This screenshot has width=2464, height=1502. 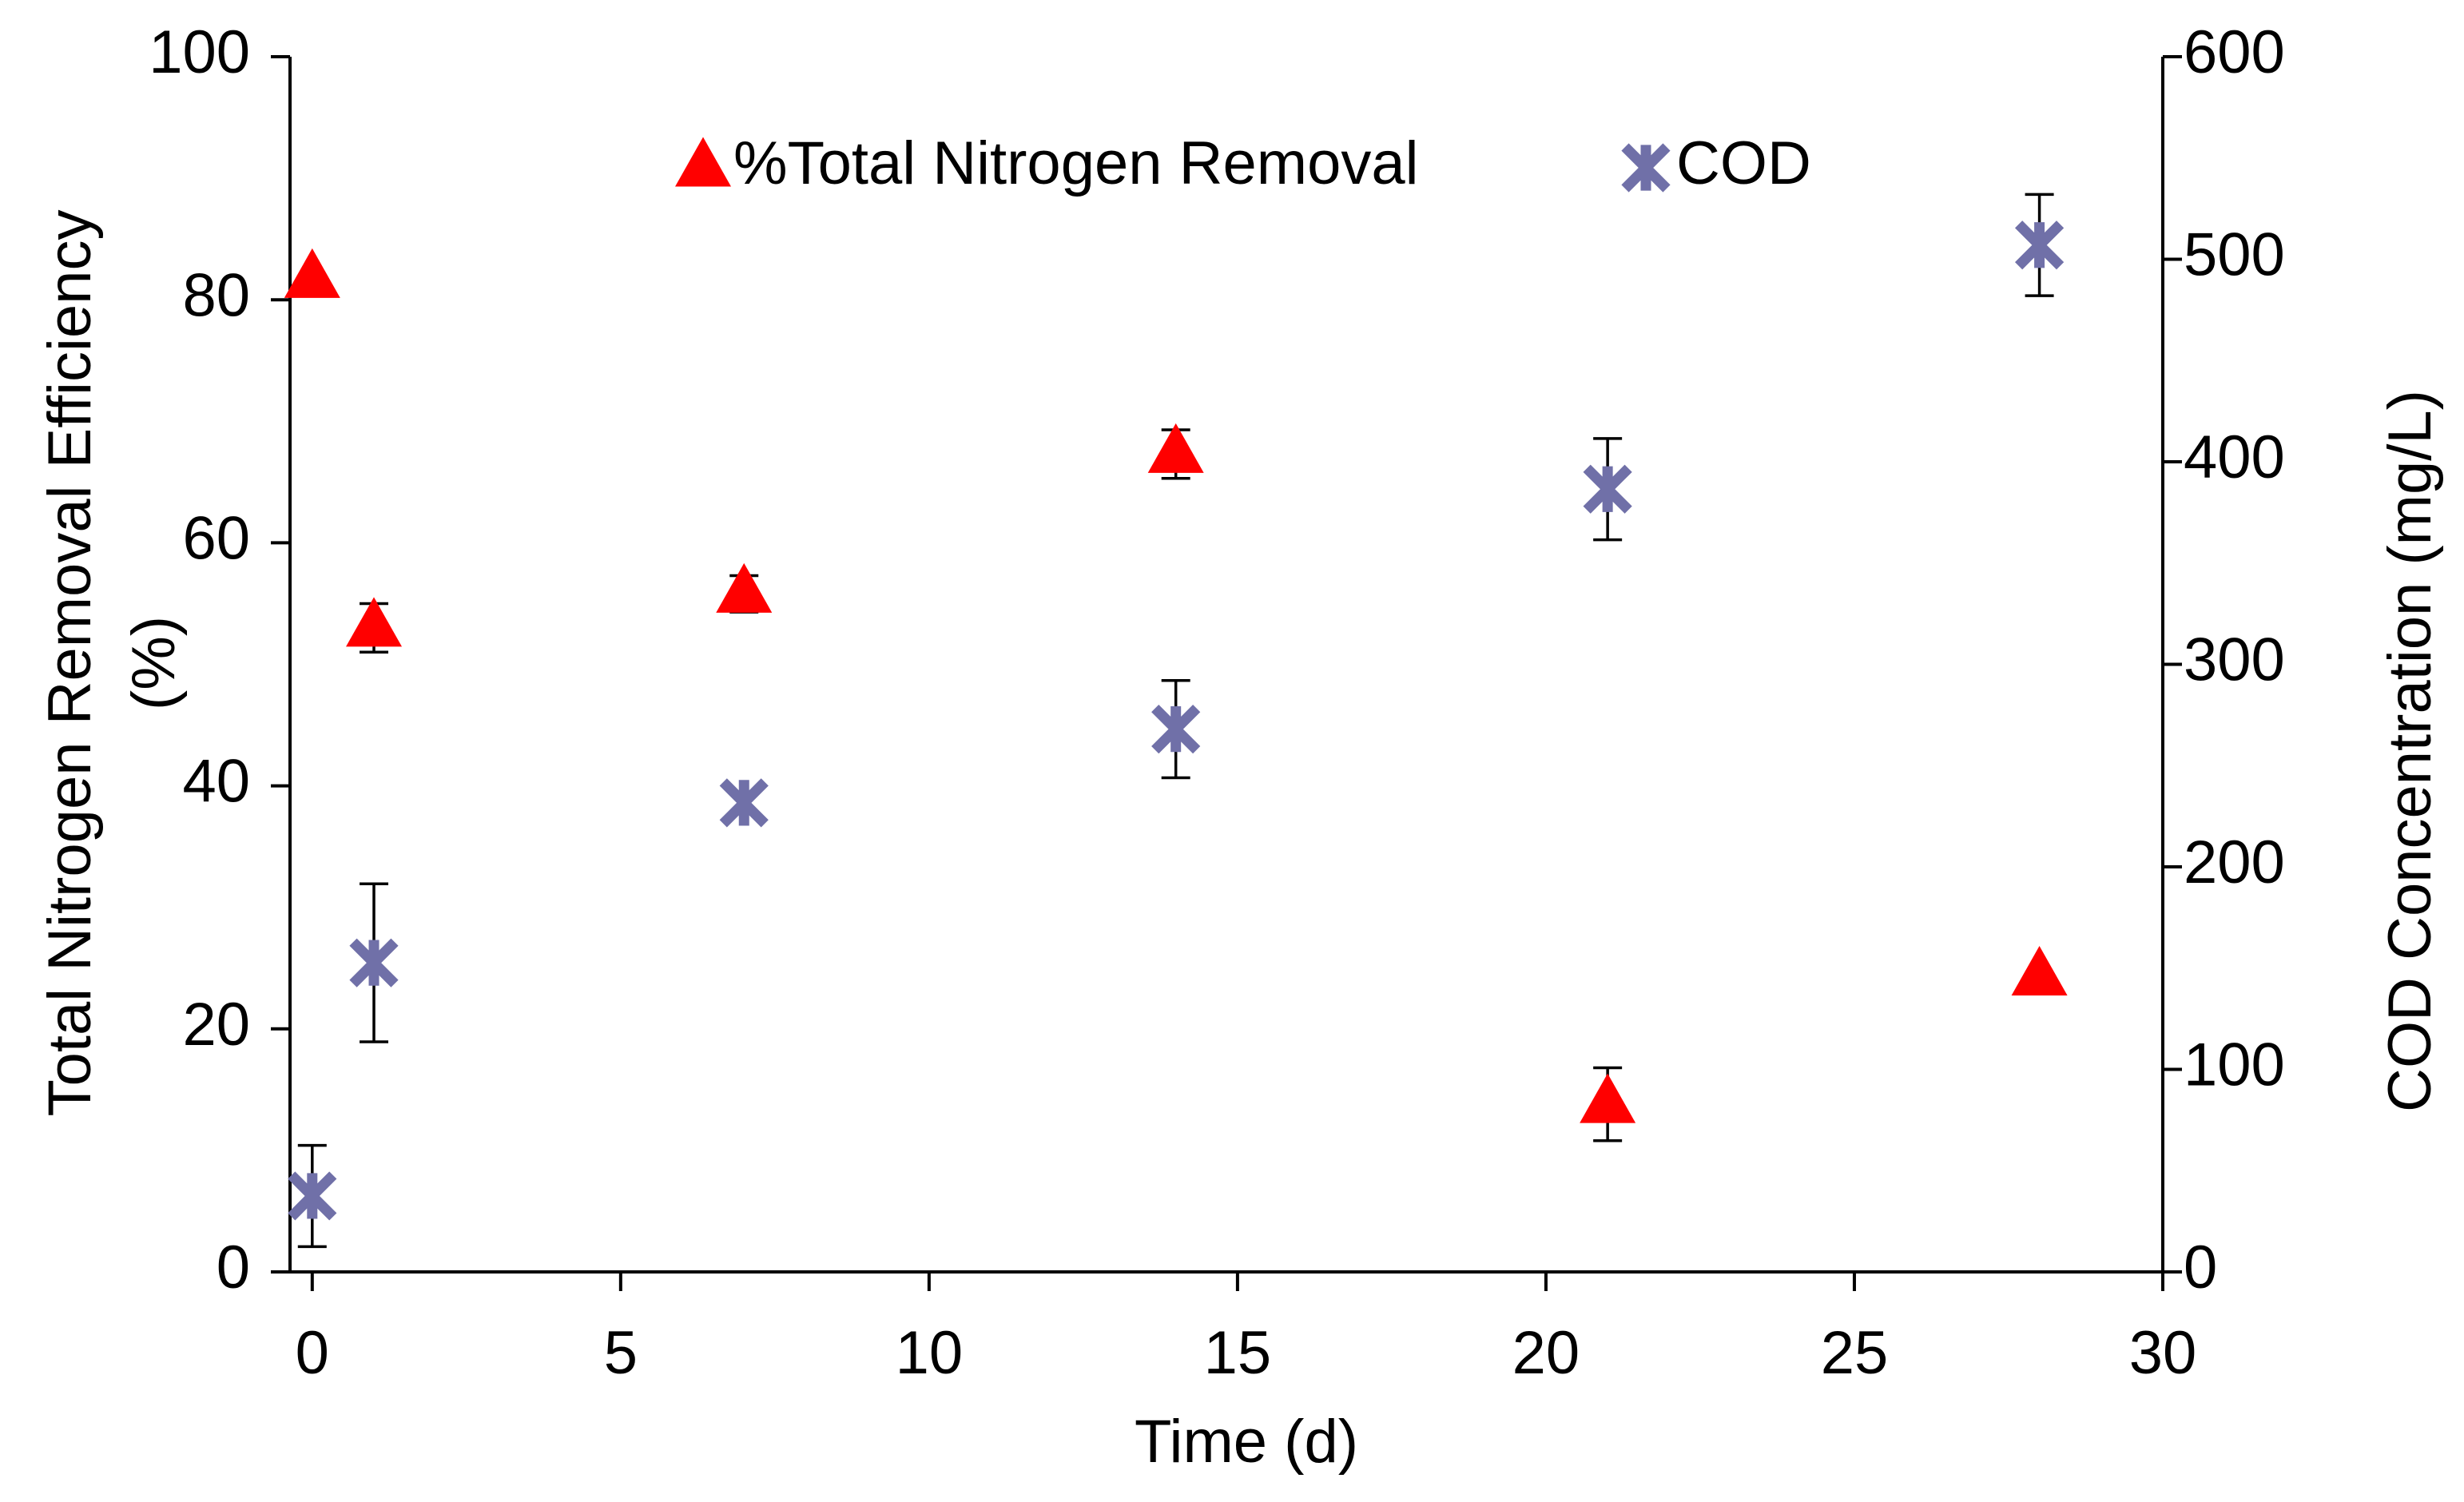 I want to click on y-tick-label: 60, so click(x=216, y=538).